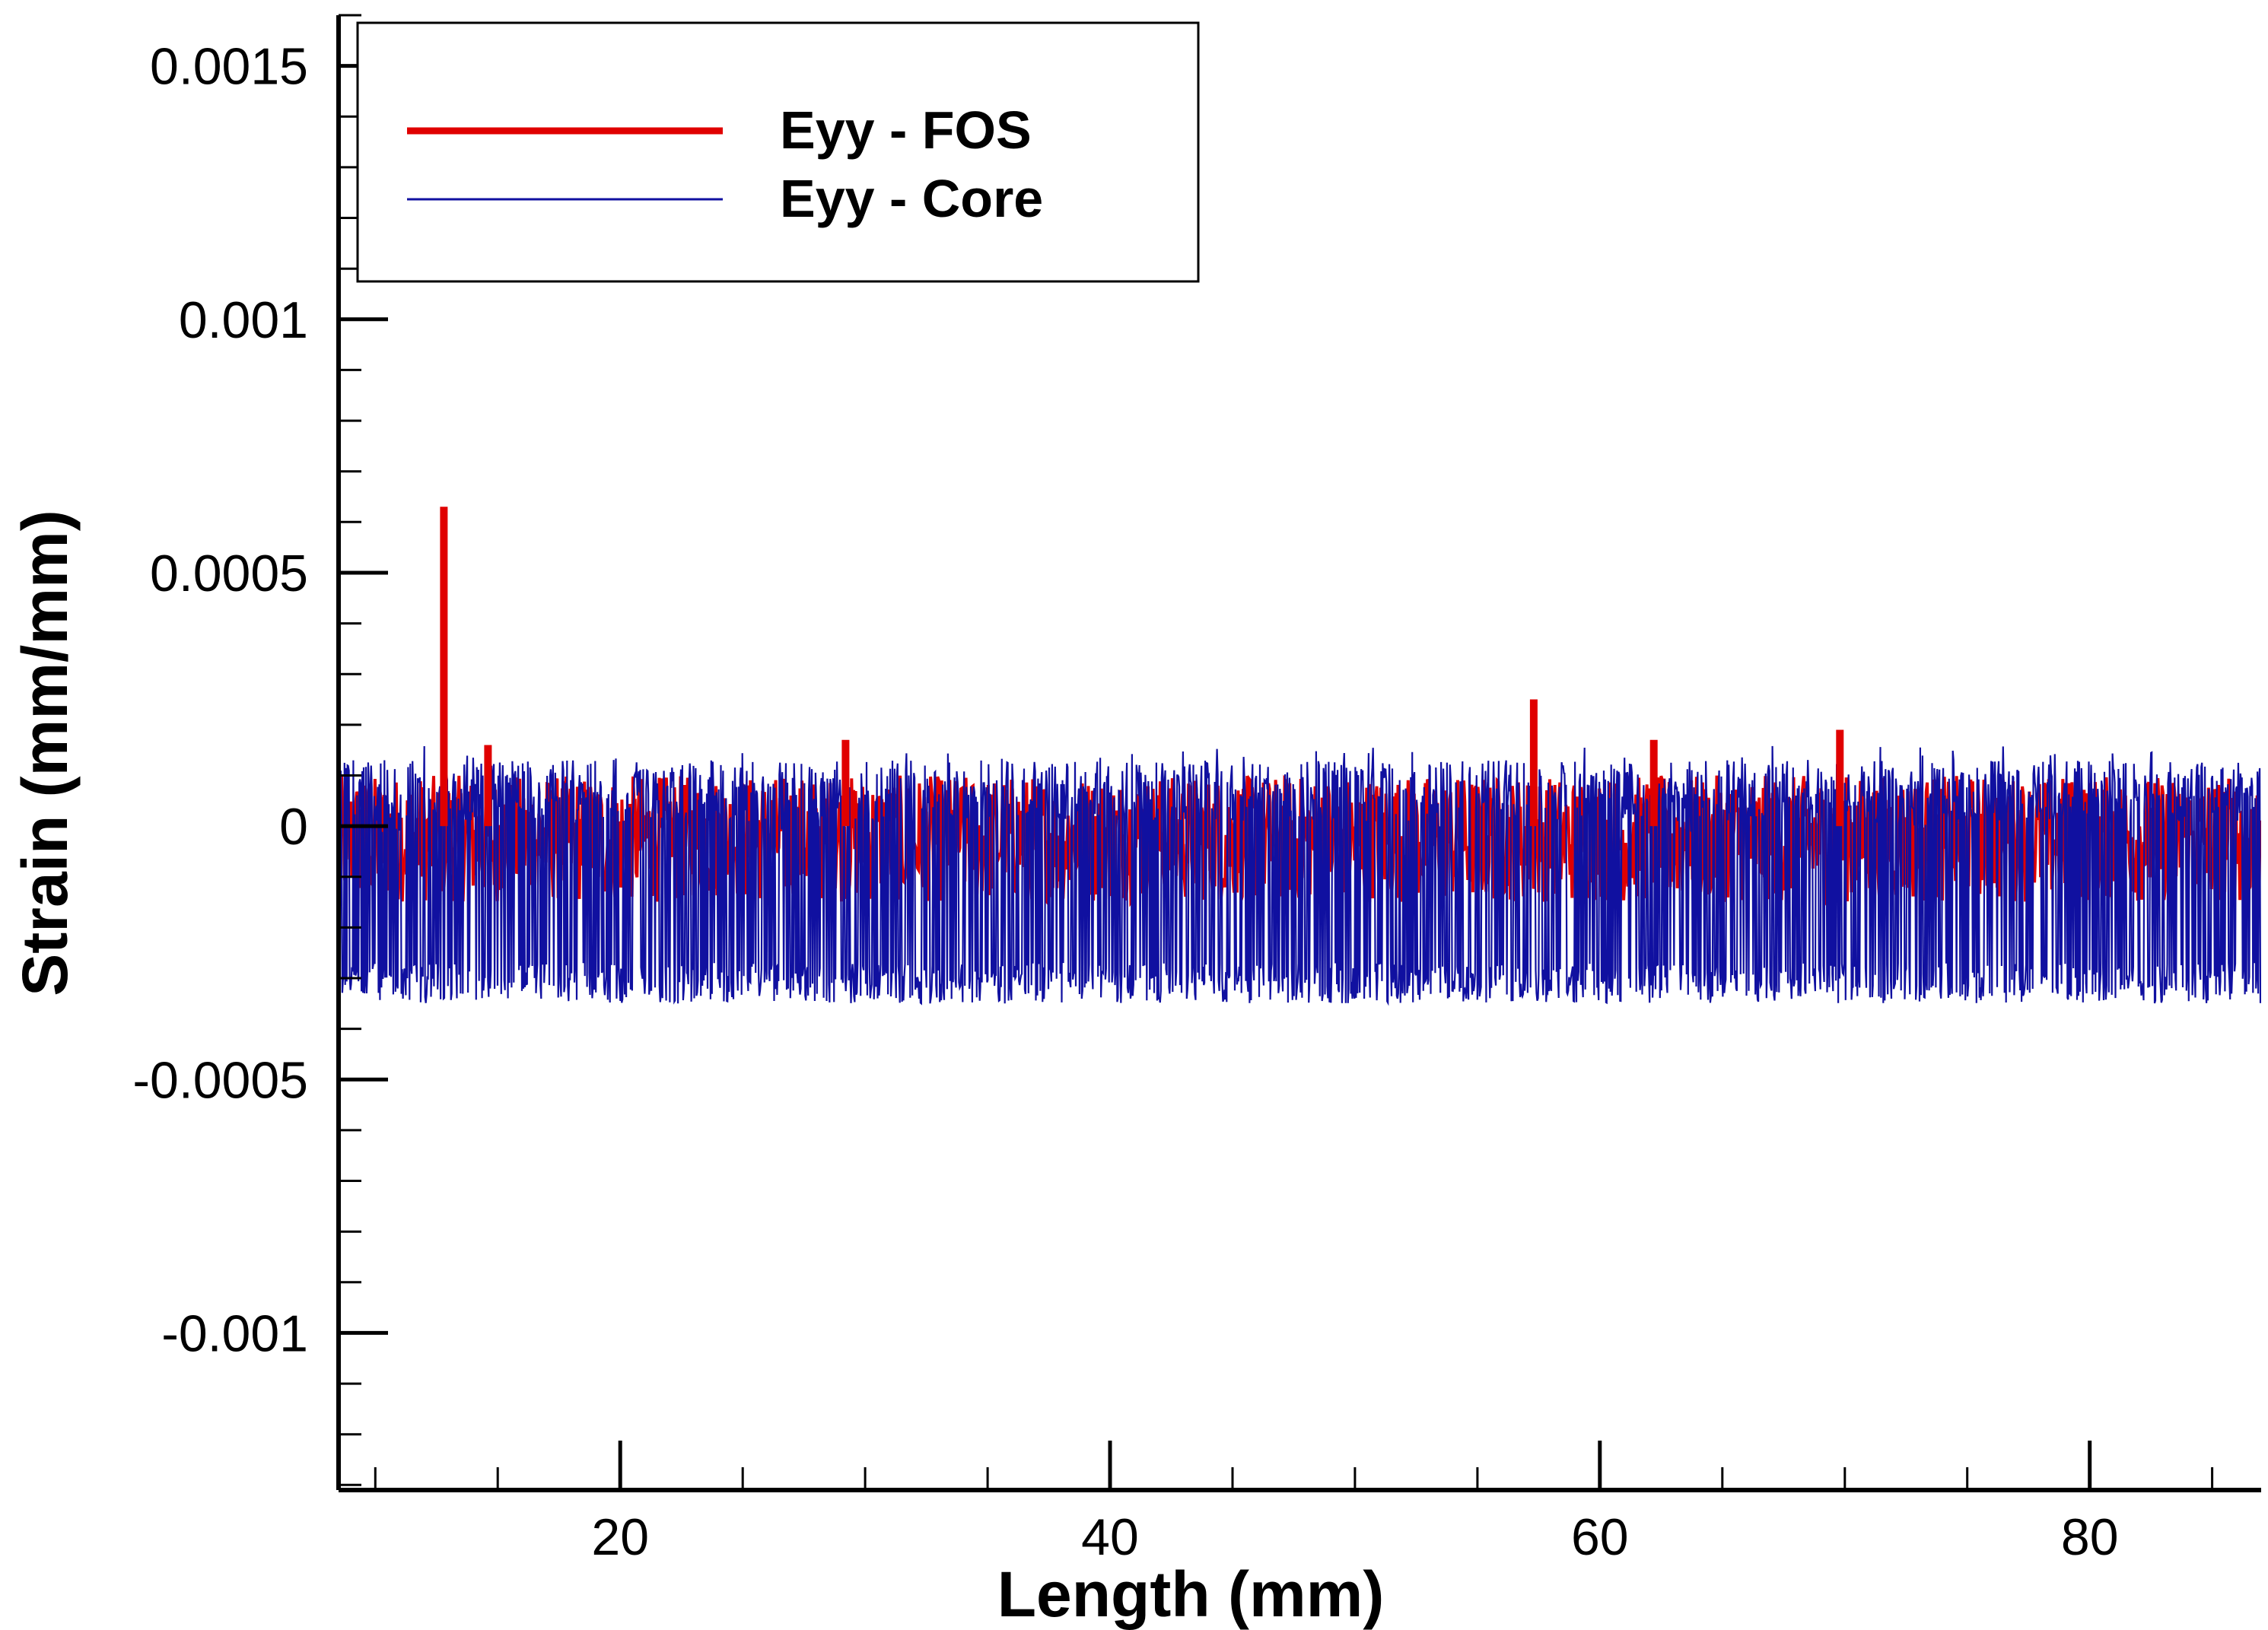 This screenshot has height=1630, width=2268. Describe the element at coordinates (293, 827) in the screenshot. I see `y-tick-label: 0` at that location.